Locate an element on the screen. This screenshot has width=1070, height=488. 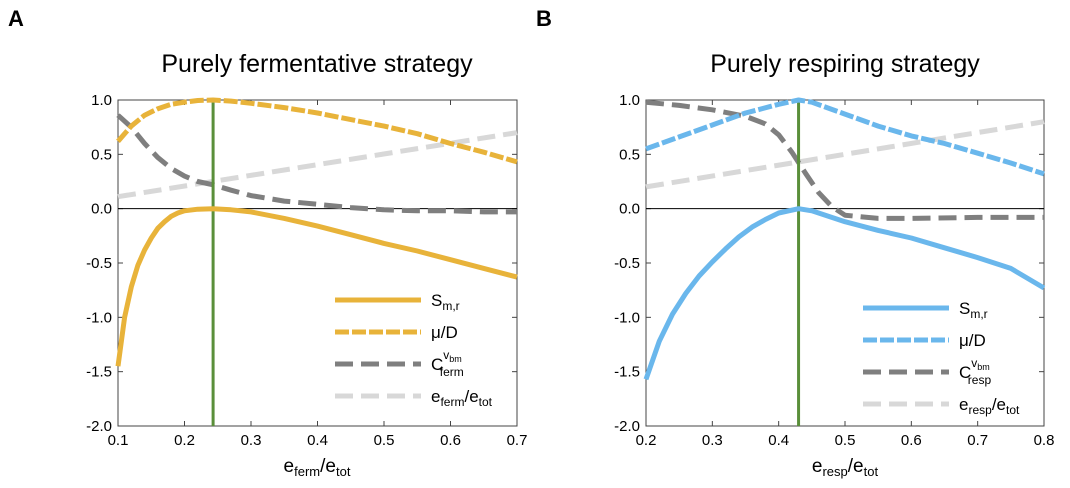
x-tick-label: 0.1 is located at coordinates (118, 440).